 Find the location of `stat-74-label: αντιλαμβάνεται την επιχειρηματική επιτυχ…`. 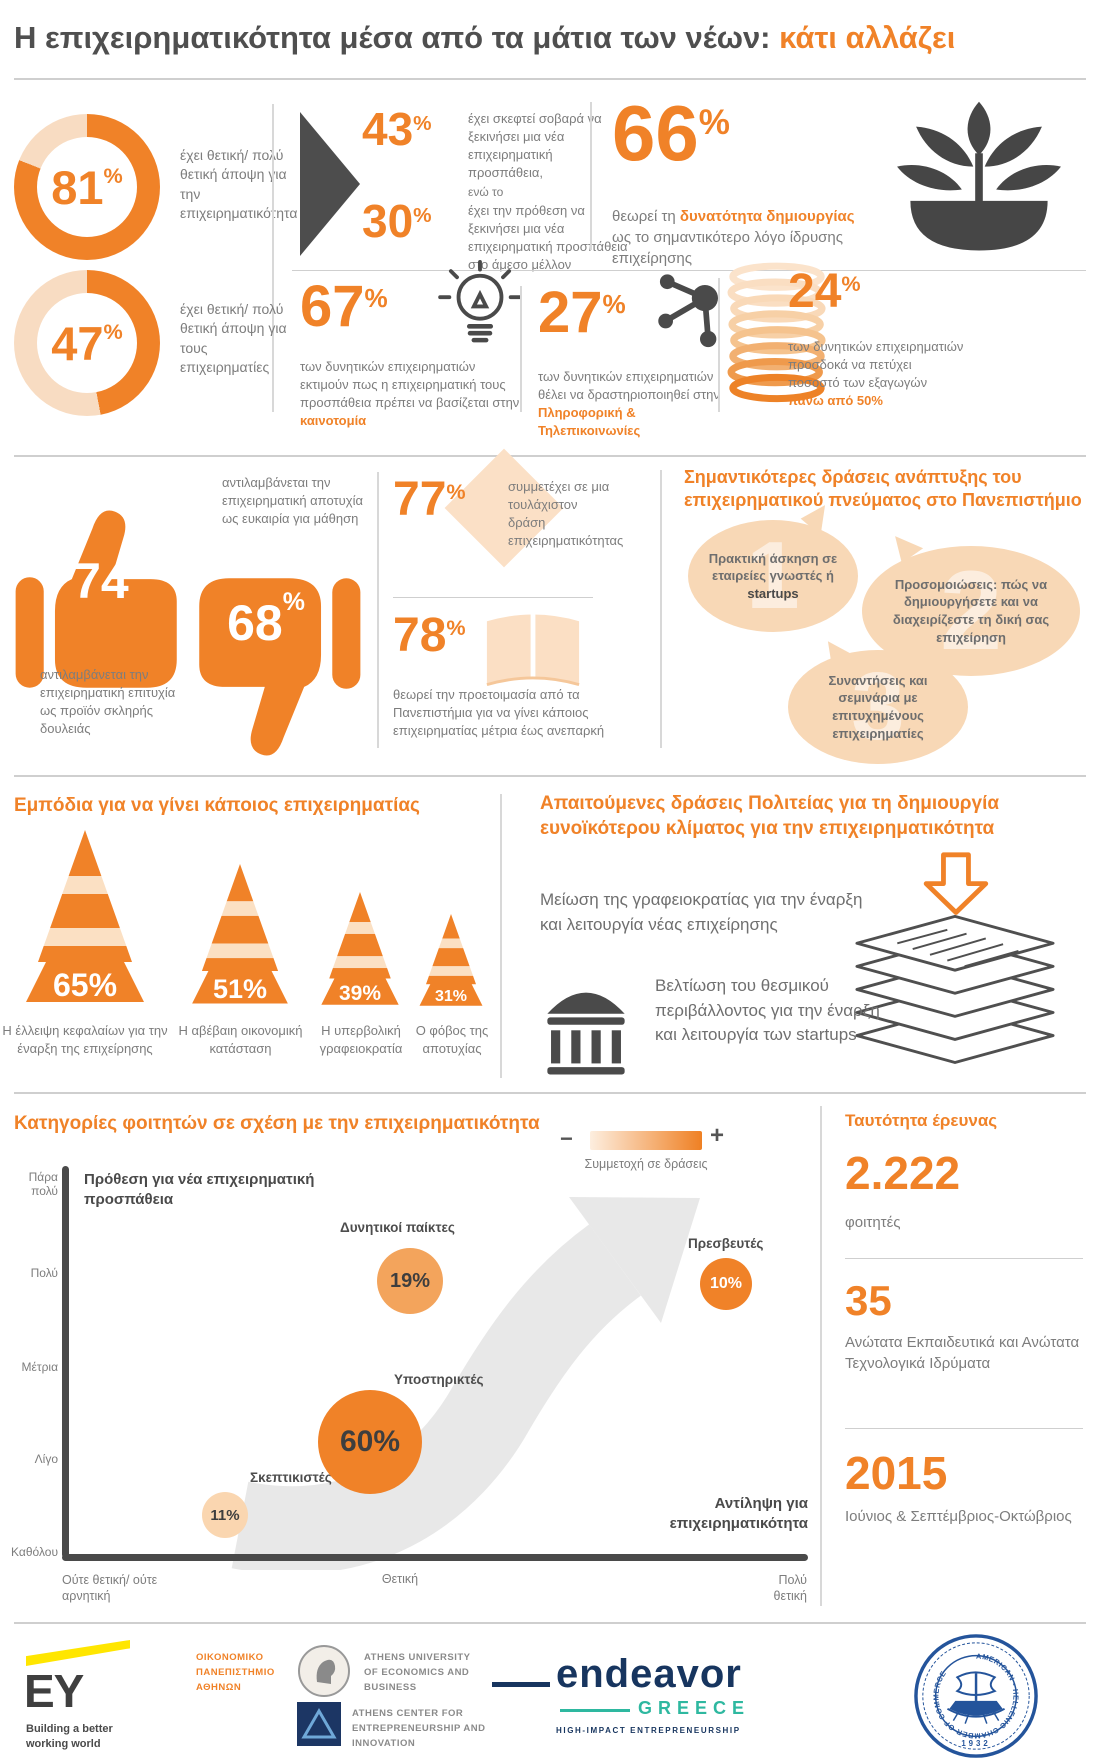

stat-74-label: αντιλαμβάνεται την επιχειρηματική επιτυχ… is located at coordinates (108, 701).